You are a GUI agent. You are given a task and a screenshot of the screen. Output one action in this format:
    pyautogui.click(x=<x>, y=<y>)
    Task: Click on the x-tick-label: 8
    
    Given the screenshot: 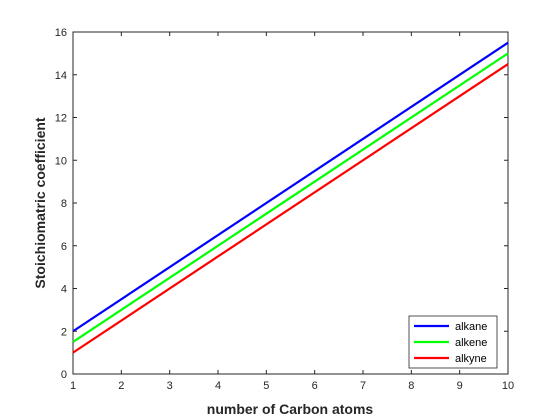 What is the action you would take?
    pyautogui.click(x=411, y=386)
    